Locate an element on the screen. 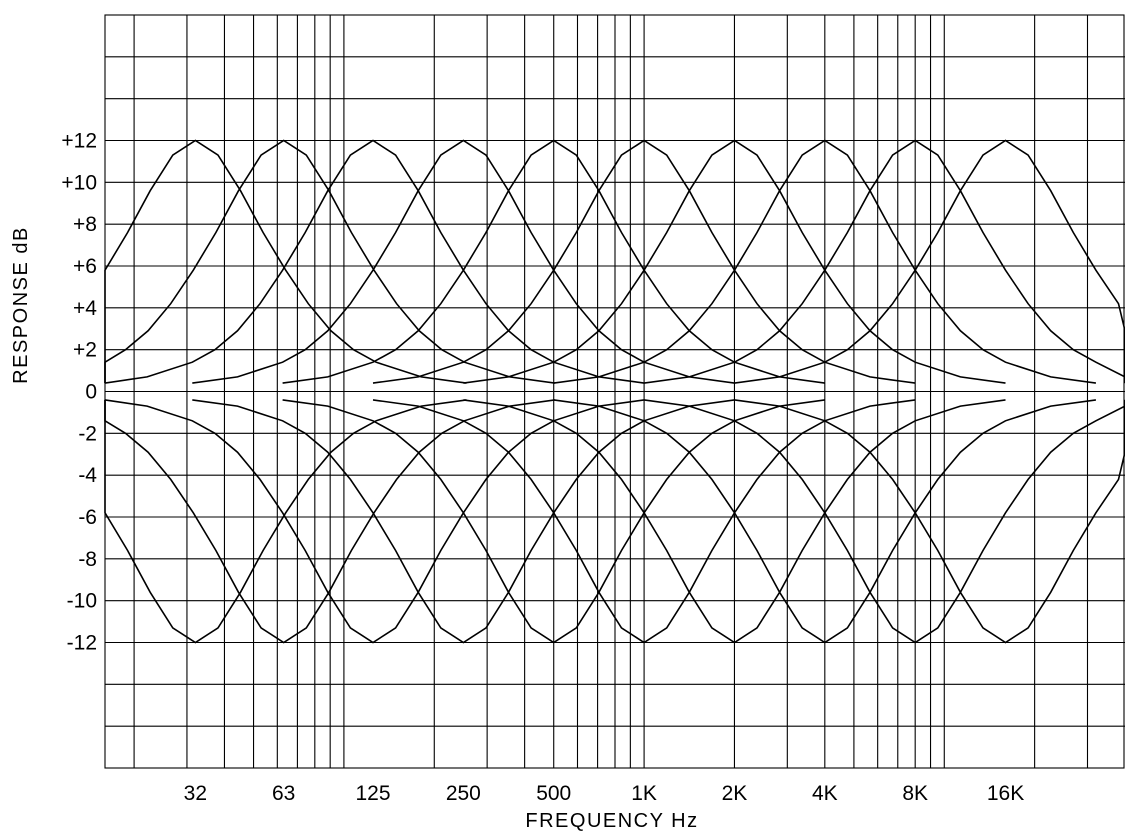 The height and width of the screenshot is (840, 1125). eq-curve-250-cut is located at coordinates (463, 521).